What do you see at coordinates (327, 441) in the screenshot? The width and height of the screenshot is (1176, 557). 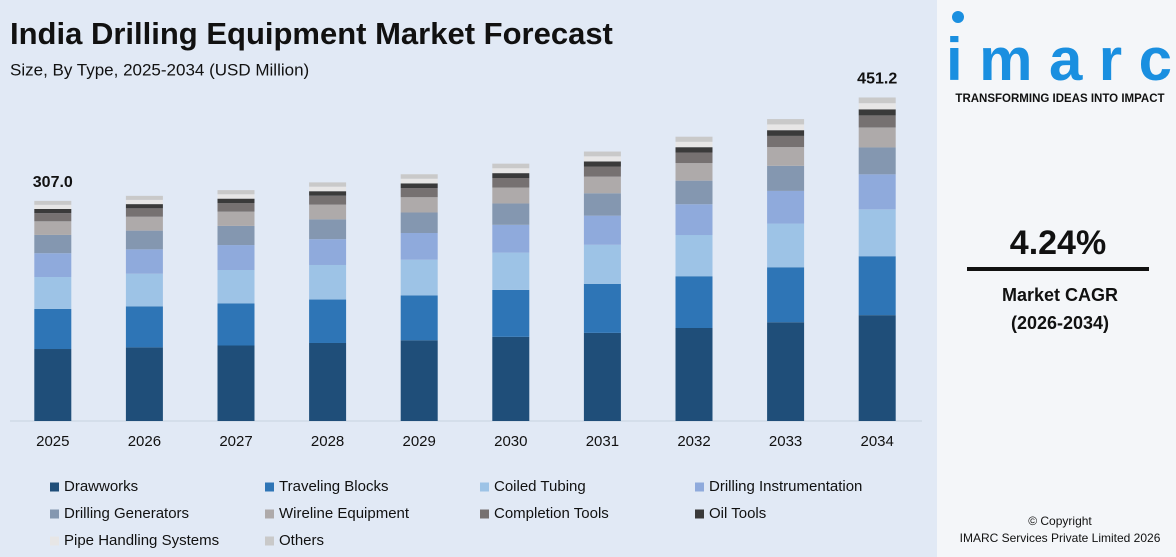 I see `x-tick-label: 2028` at bounding box center [327, 441].